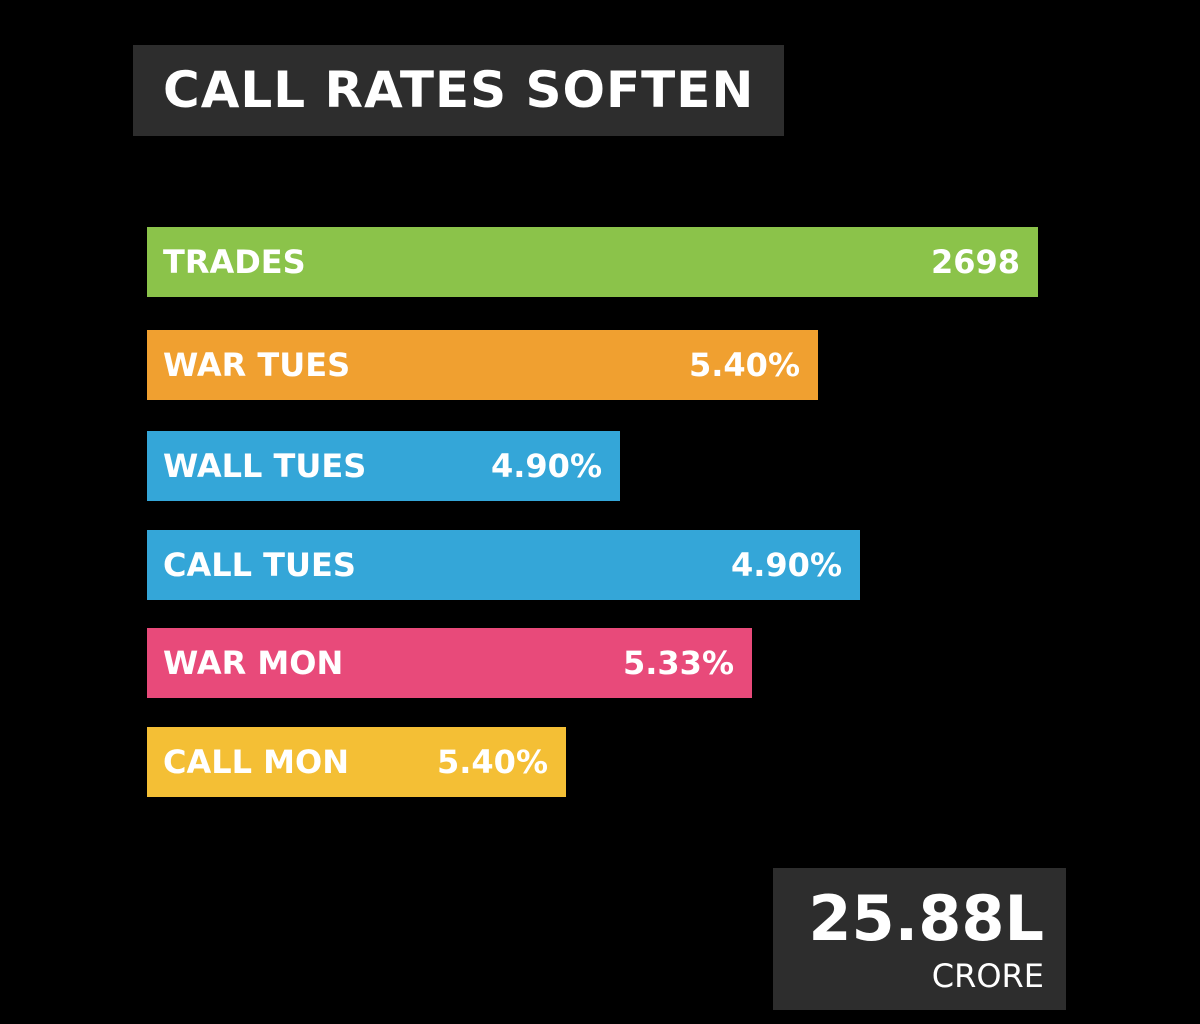 The image size is (1200, 1024). Describe the element at coordinates (256, 762) in the screenshot. I see `bar-label: CALL MON` at that location.